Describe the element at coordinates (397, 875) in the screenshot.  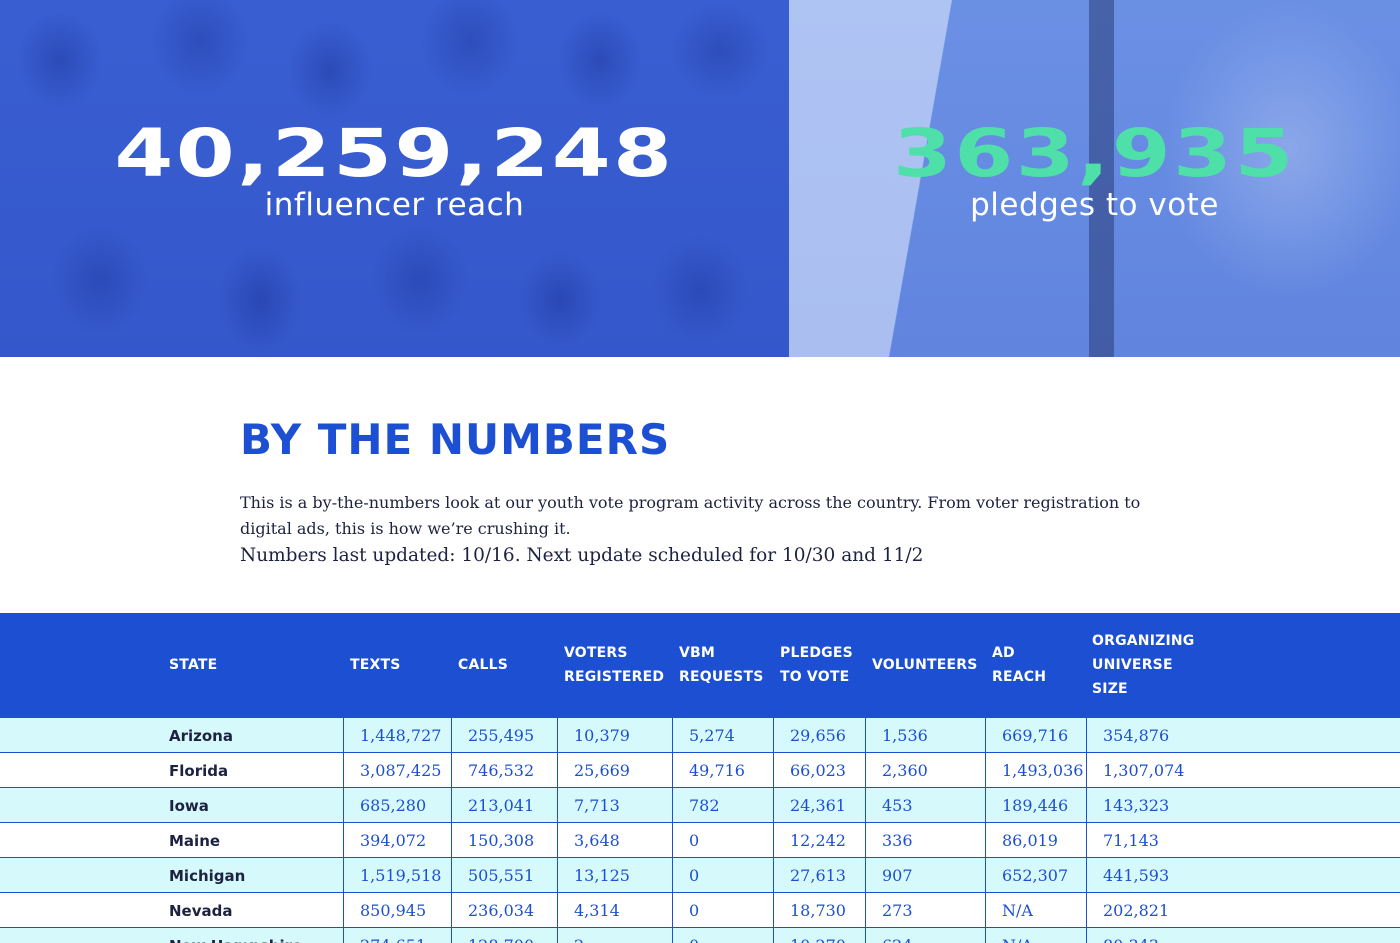
I see `cell-texts: 1,519,518` at that location.